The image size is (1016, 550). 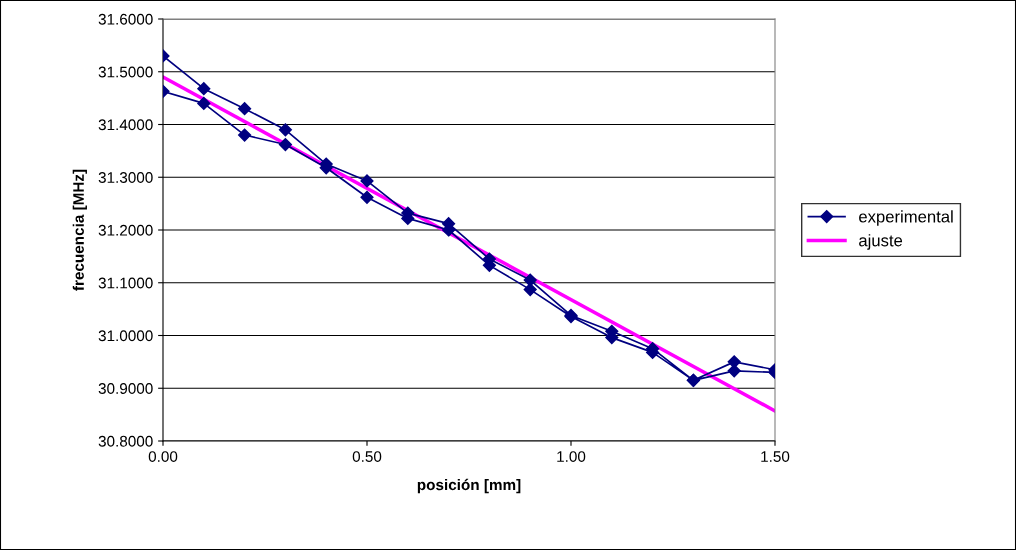 I want to click on x-tick-label: 1.00, so click(x=571, y=456).